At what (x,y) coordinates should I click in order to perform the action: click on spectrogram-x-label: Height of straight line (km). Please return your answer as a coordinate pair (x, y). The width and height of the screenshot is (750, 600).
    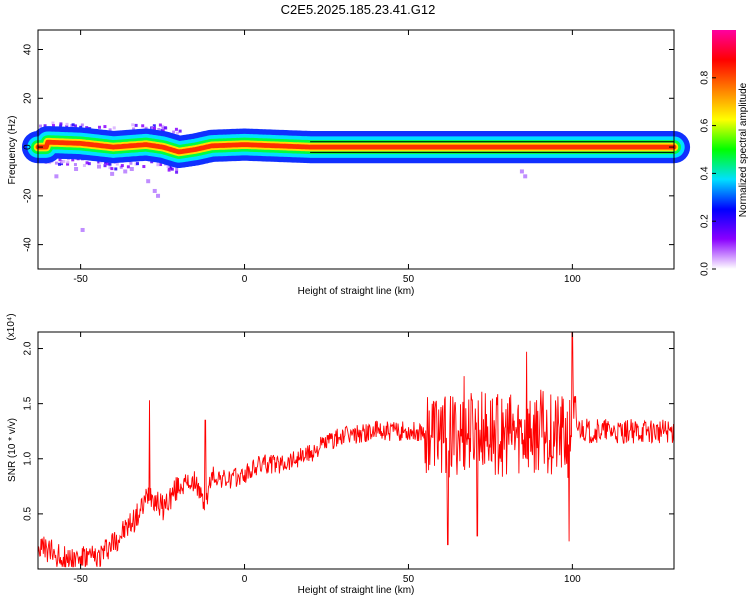
    Looking at the image, I should click on (356, 291).